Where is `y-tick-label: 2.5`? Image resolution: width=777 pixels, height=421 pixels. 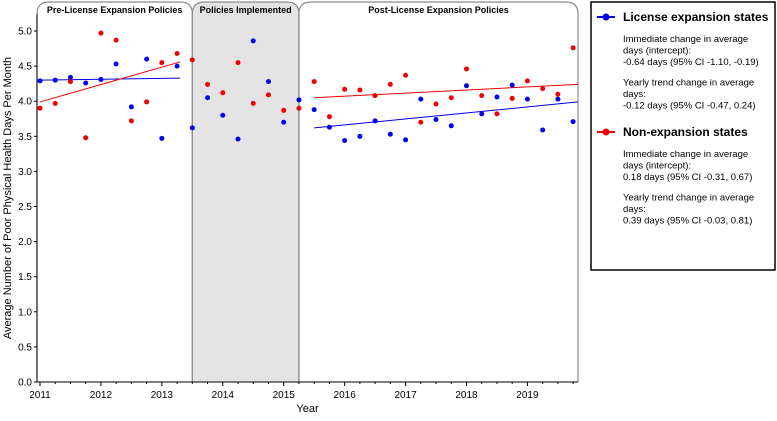
y-tick-label: 2.5 is located at coordinates (25, 207).